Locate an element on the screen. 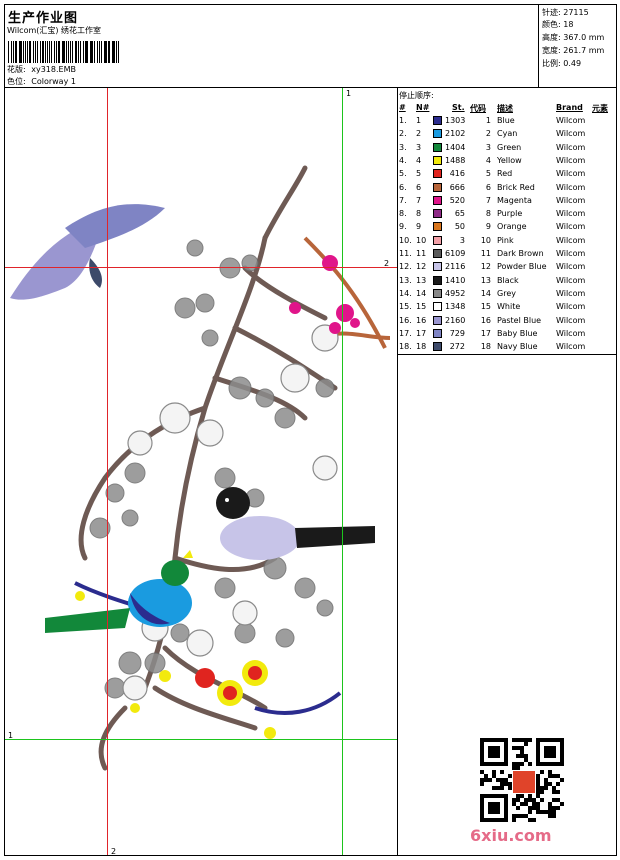  row-n: 7 is located at coordinates (419, 200).